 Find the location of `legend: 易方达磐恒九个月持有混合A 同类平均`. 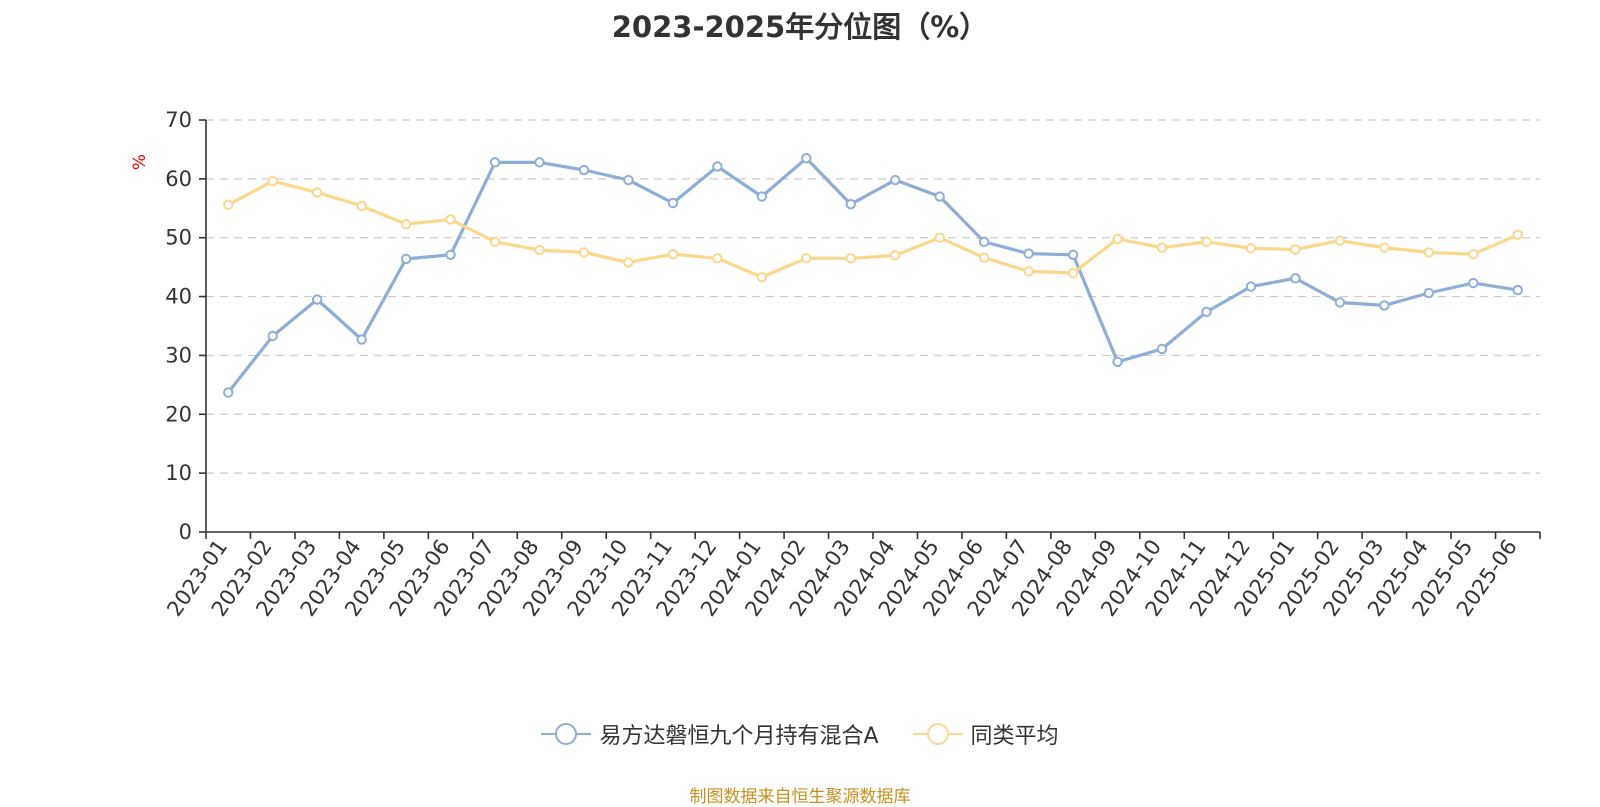

legend: 易方达磐恒九个月持有混合A 同类平均 is located at coordinates (800, 734).